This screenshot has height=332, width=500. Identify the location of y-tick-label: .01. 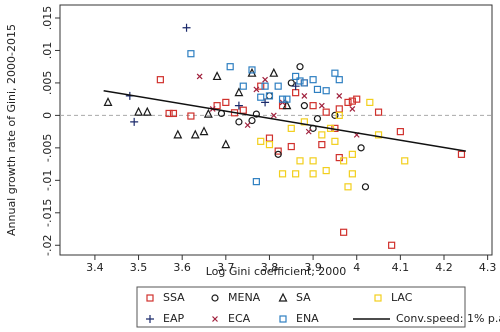
(47, 51).